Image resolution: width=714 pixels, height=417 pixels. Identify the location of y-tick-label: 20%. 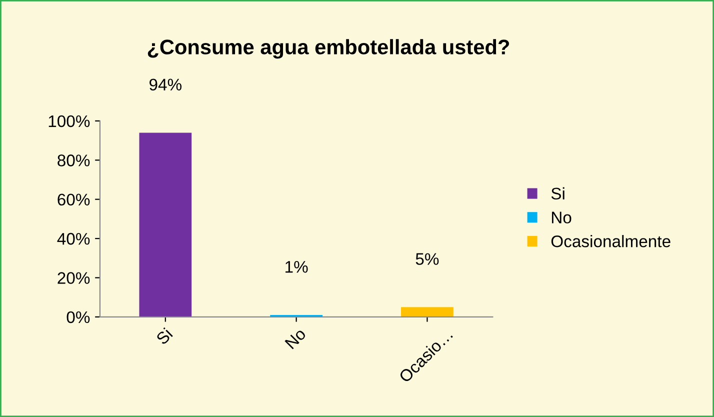
(74, 278).